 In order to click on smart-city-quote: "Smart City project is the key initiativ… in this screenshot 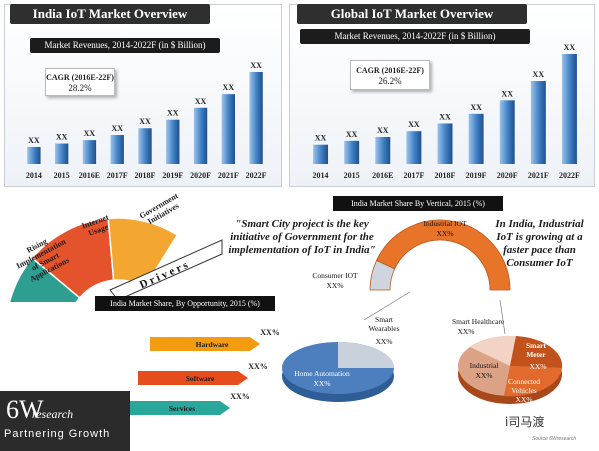, I will do `click(302, 237)`.